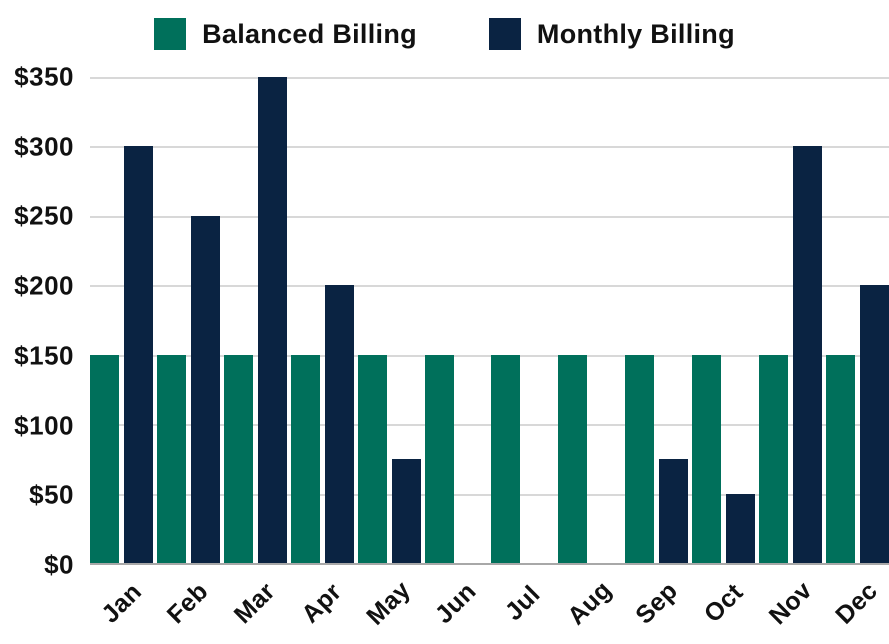  Describe the element at coordinates (44, 355) in the screenshot. I see `y-tick-label-150: $150` at that location.